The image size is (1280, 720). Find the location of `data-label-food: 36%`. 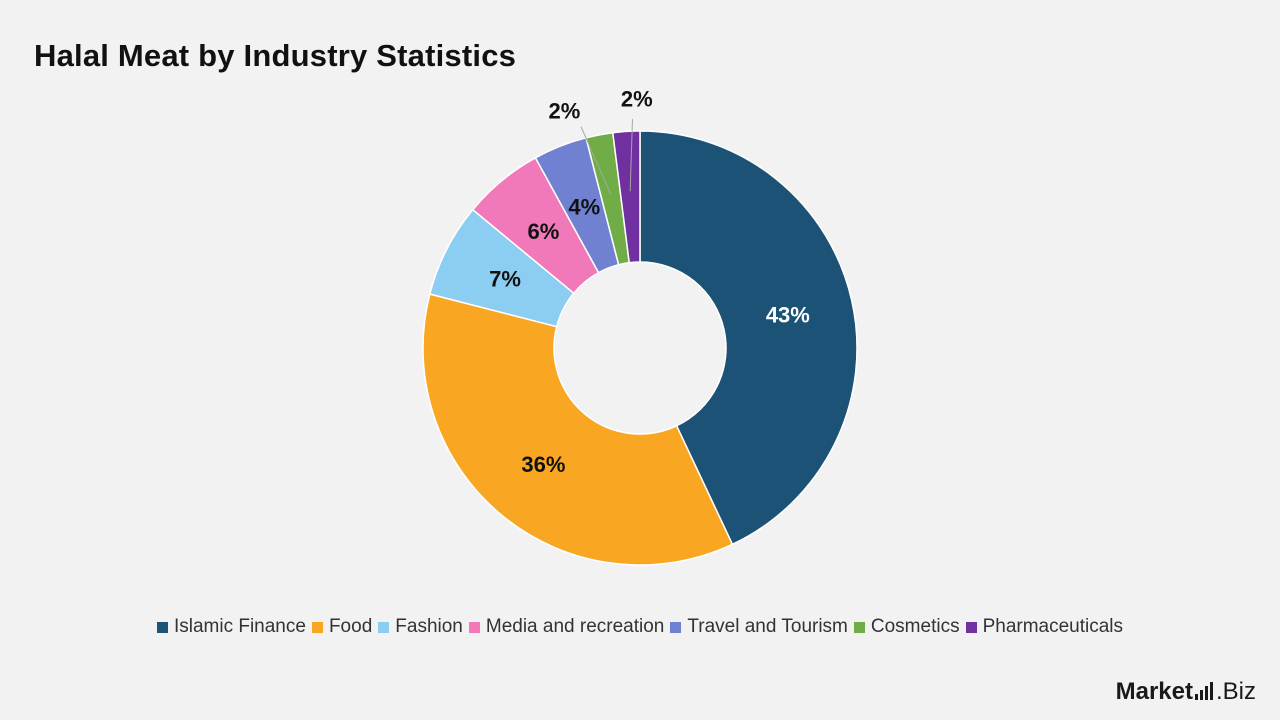

data-label-food: 36% is located at coordinates (543, 464).